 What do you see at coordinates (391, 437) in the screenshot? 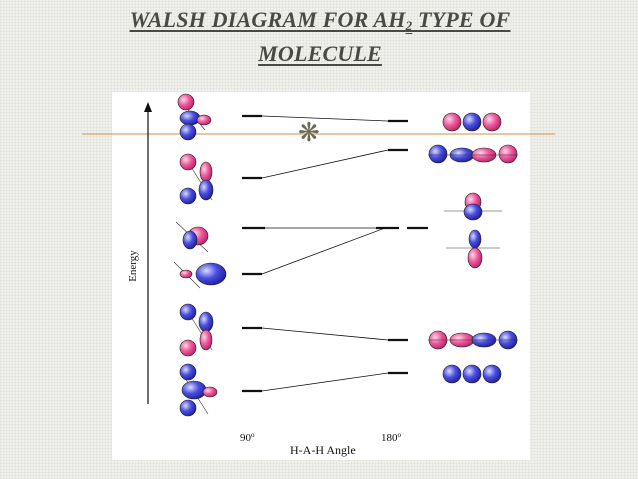
I see `angle-180-label: 180o` at bounding box center [391, 437].